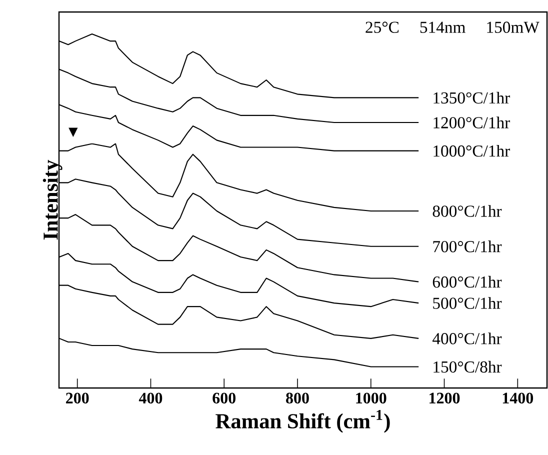 The width and height of the screenshot is (548, 455). Describe the element at coordinates (472, 98) in the screenshot. I see `series-label: 1350°C/1hr` at that location.